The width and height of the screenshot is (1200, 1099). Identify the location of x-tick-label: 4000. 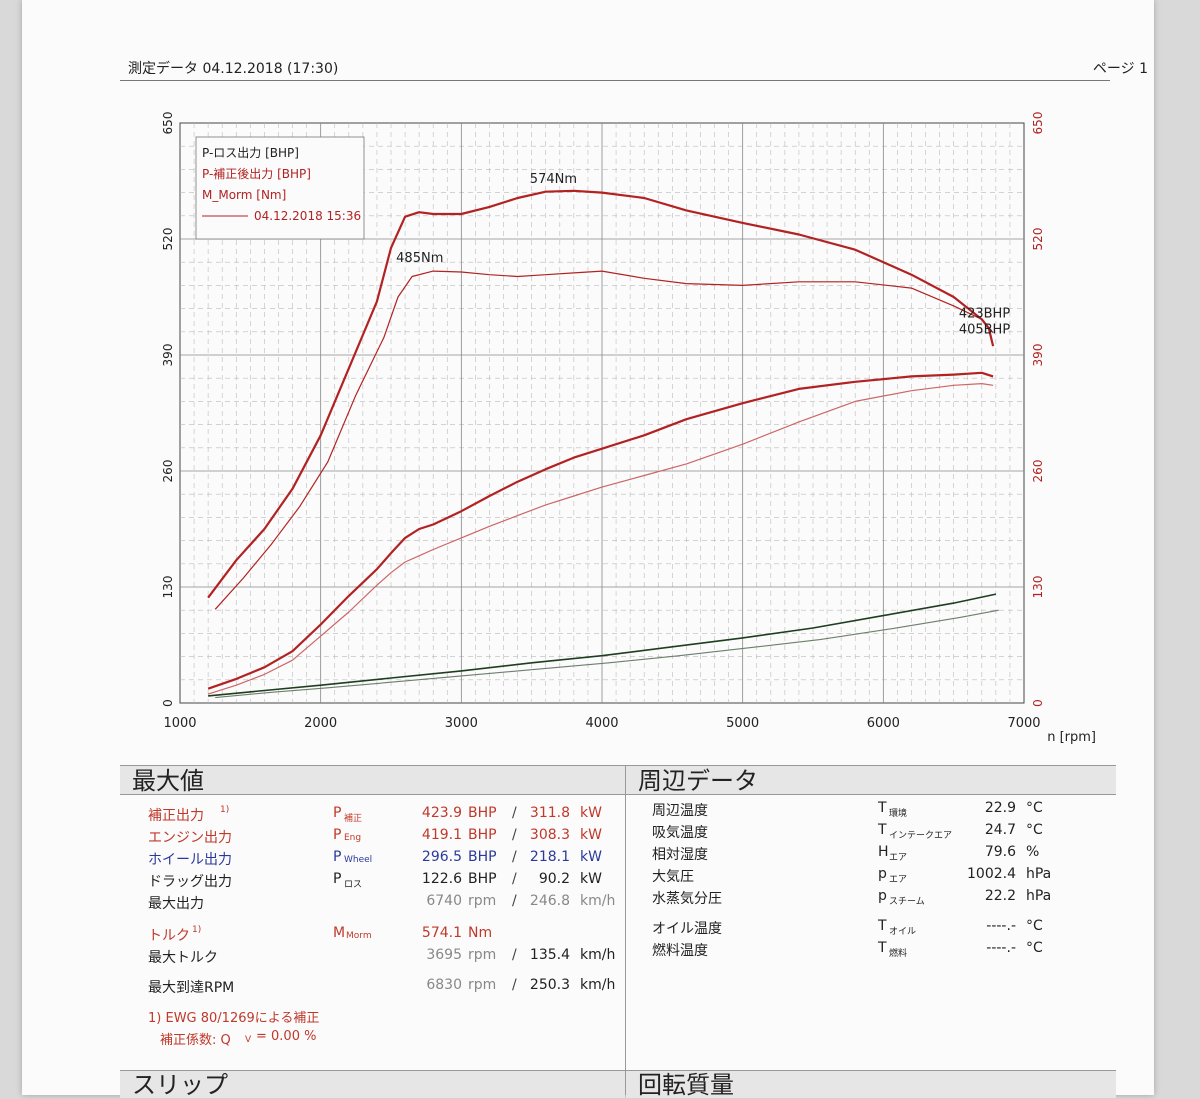
(601, 723).